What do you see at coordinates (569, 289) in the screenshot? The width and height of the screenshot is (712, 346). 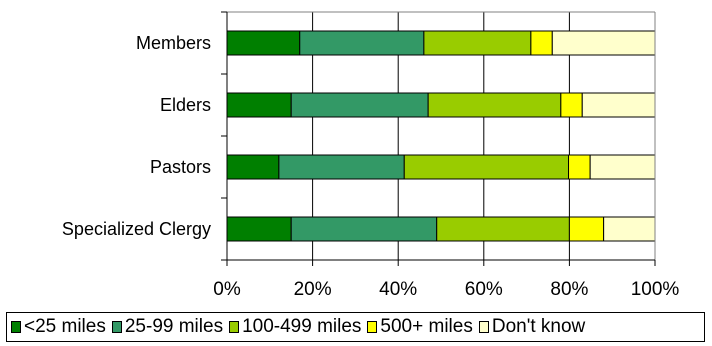 I see `x-tick-label: 80%` at bounding box center [569, 289].